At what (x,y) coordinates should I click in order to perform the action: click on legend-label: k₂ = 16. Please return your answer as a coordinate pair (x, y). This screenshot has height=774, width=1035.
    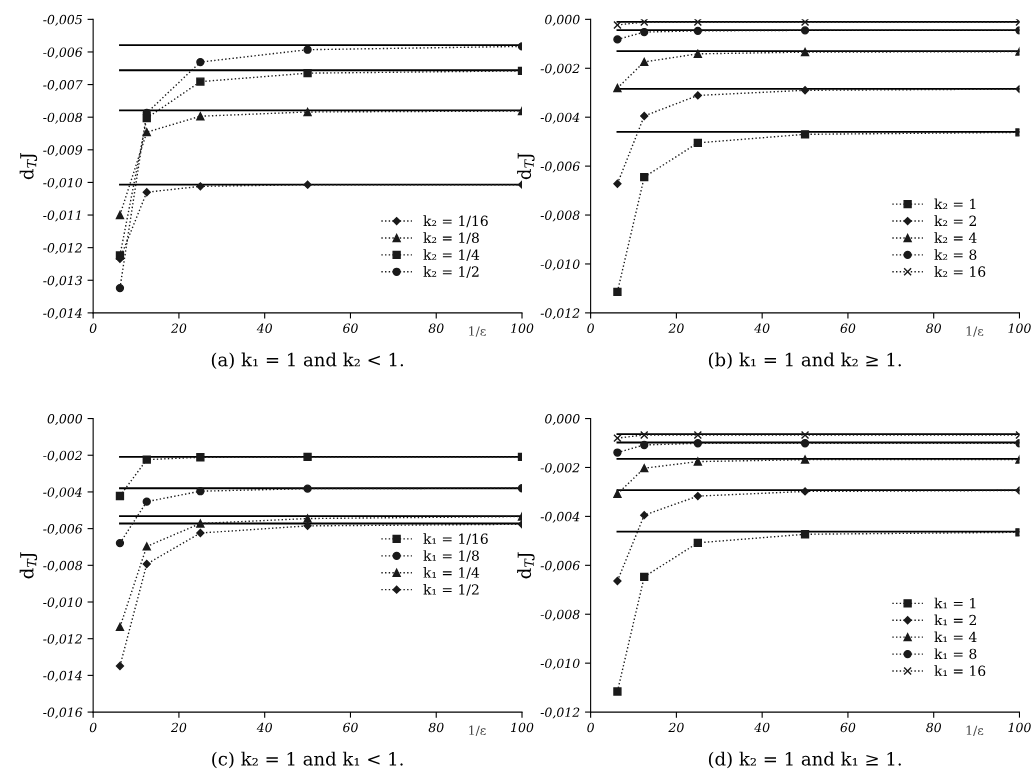
    Looking at the image, I should click on (960, 271).